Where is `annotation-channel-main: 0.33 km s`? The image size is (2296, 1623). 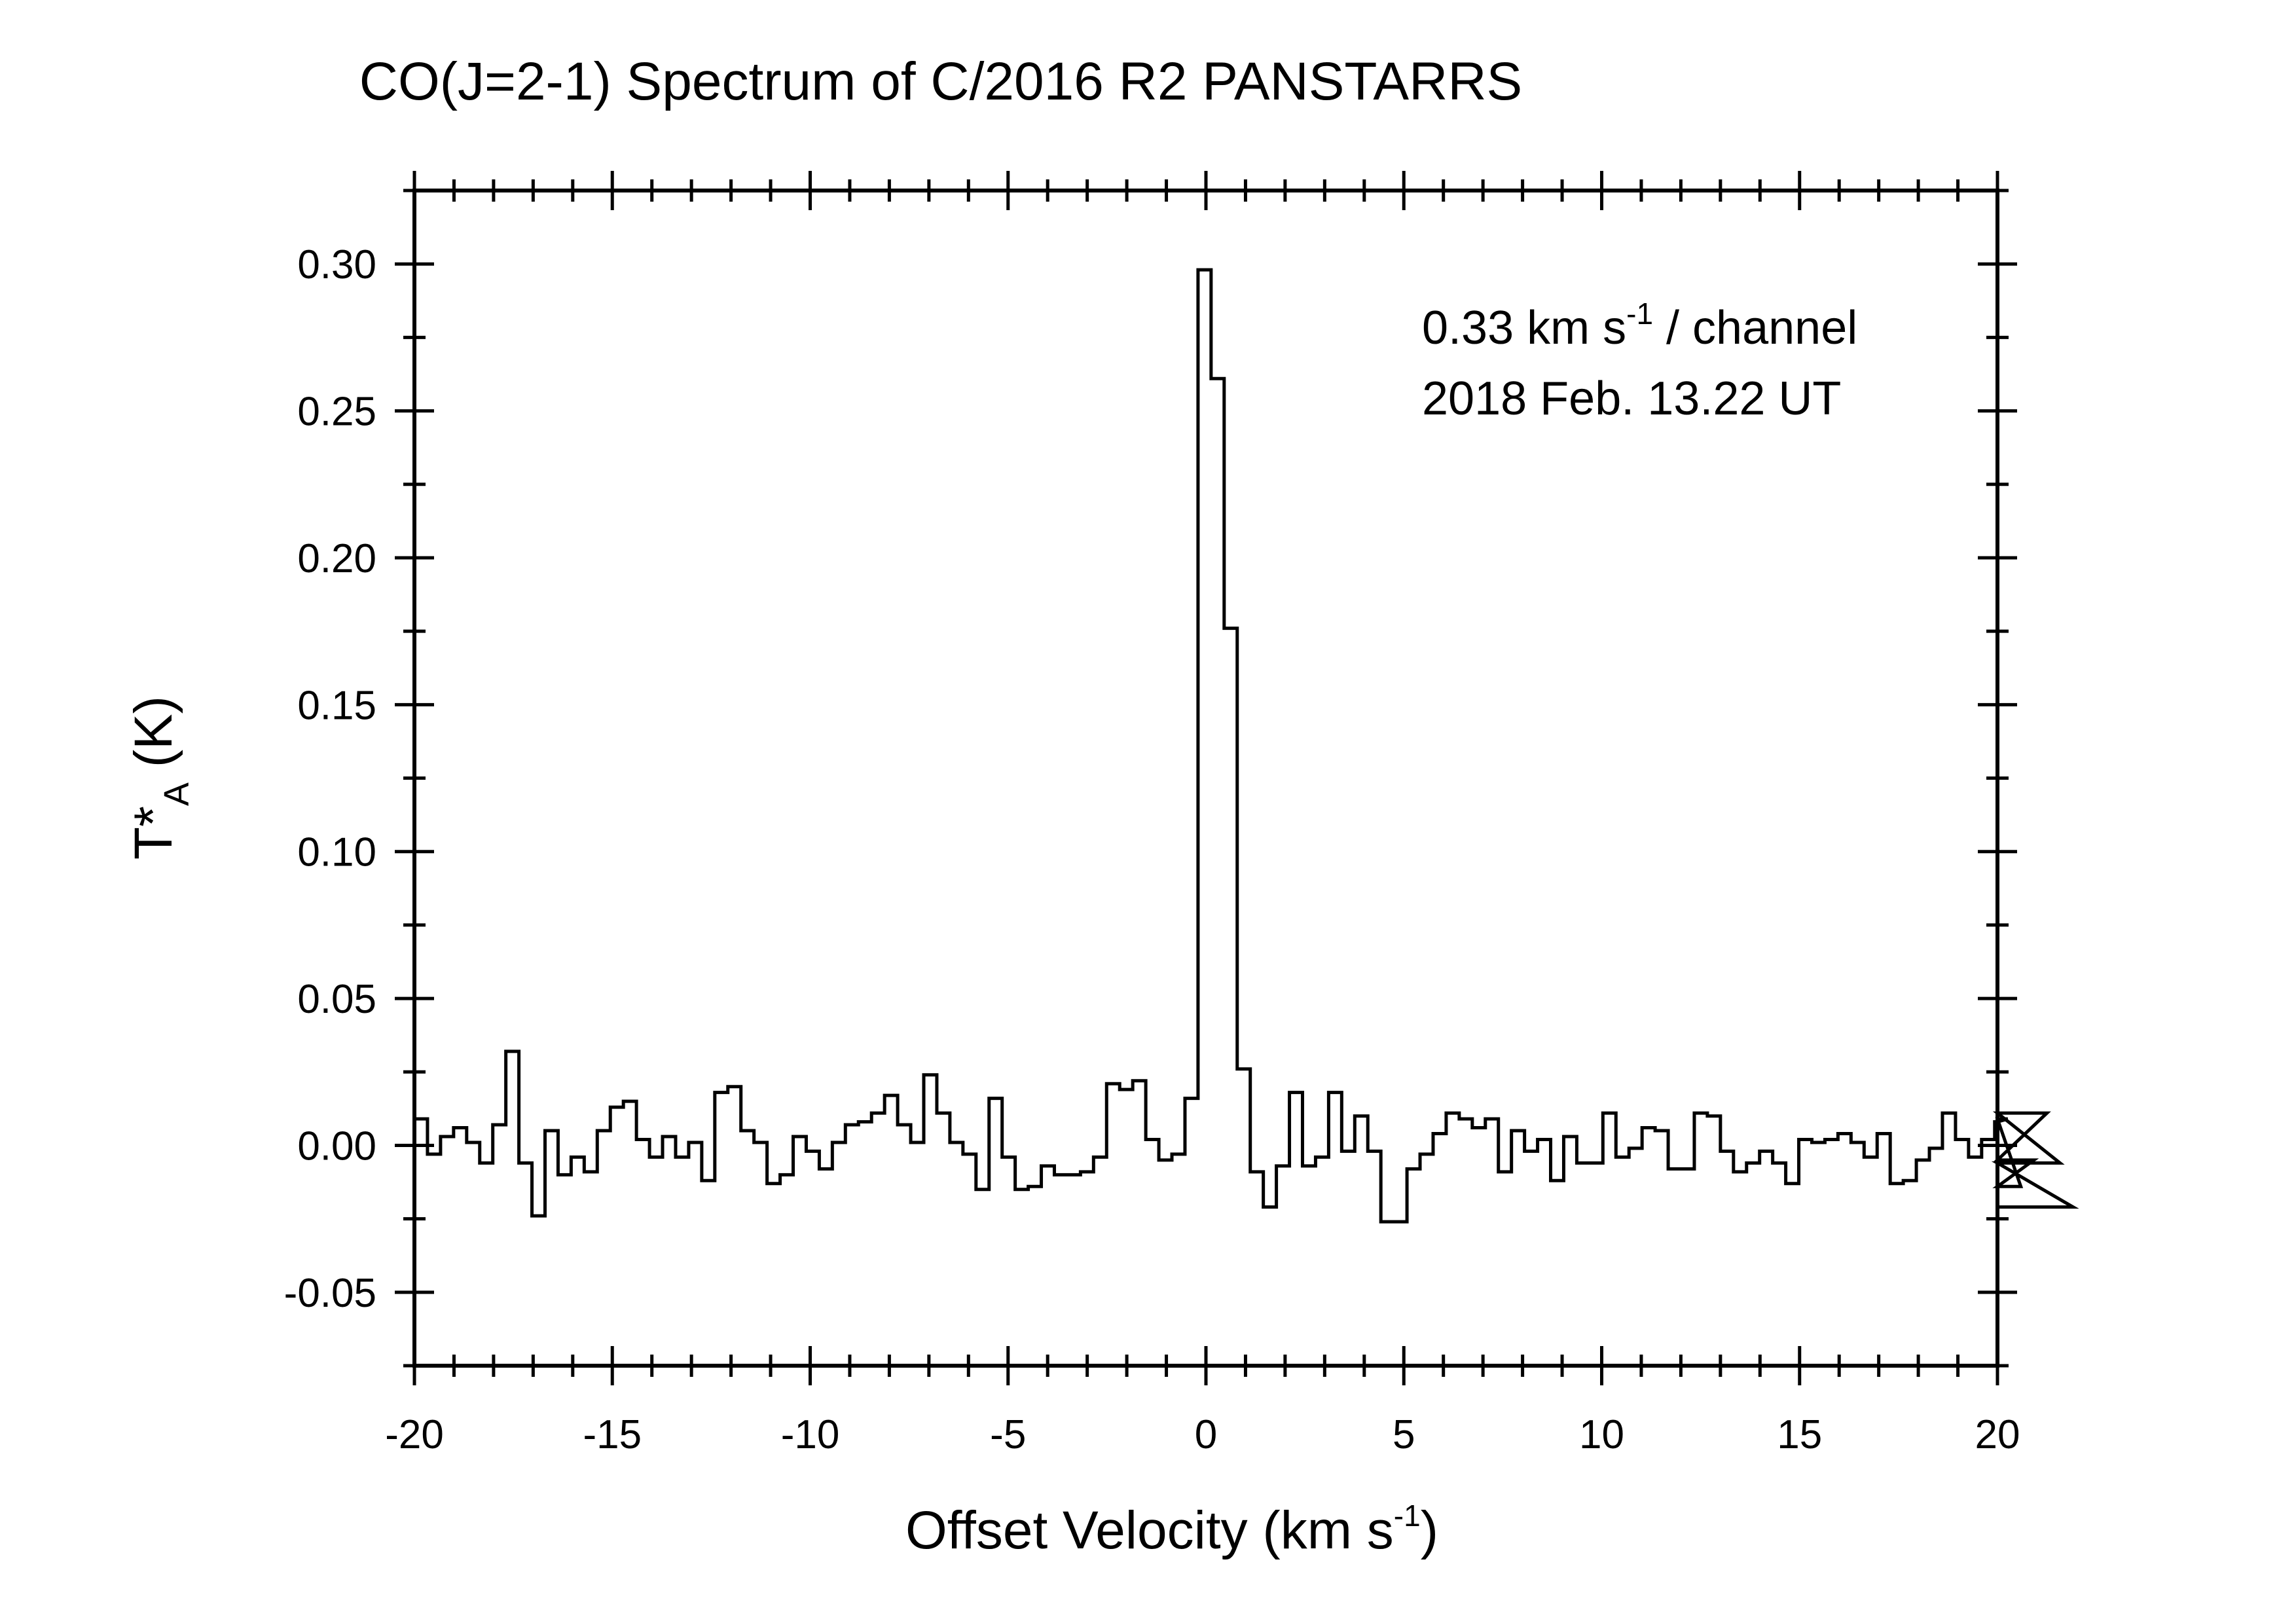 annotation-channel-main: 0.33 km s is located at coordinates (1524, 328).